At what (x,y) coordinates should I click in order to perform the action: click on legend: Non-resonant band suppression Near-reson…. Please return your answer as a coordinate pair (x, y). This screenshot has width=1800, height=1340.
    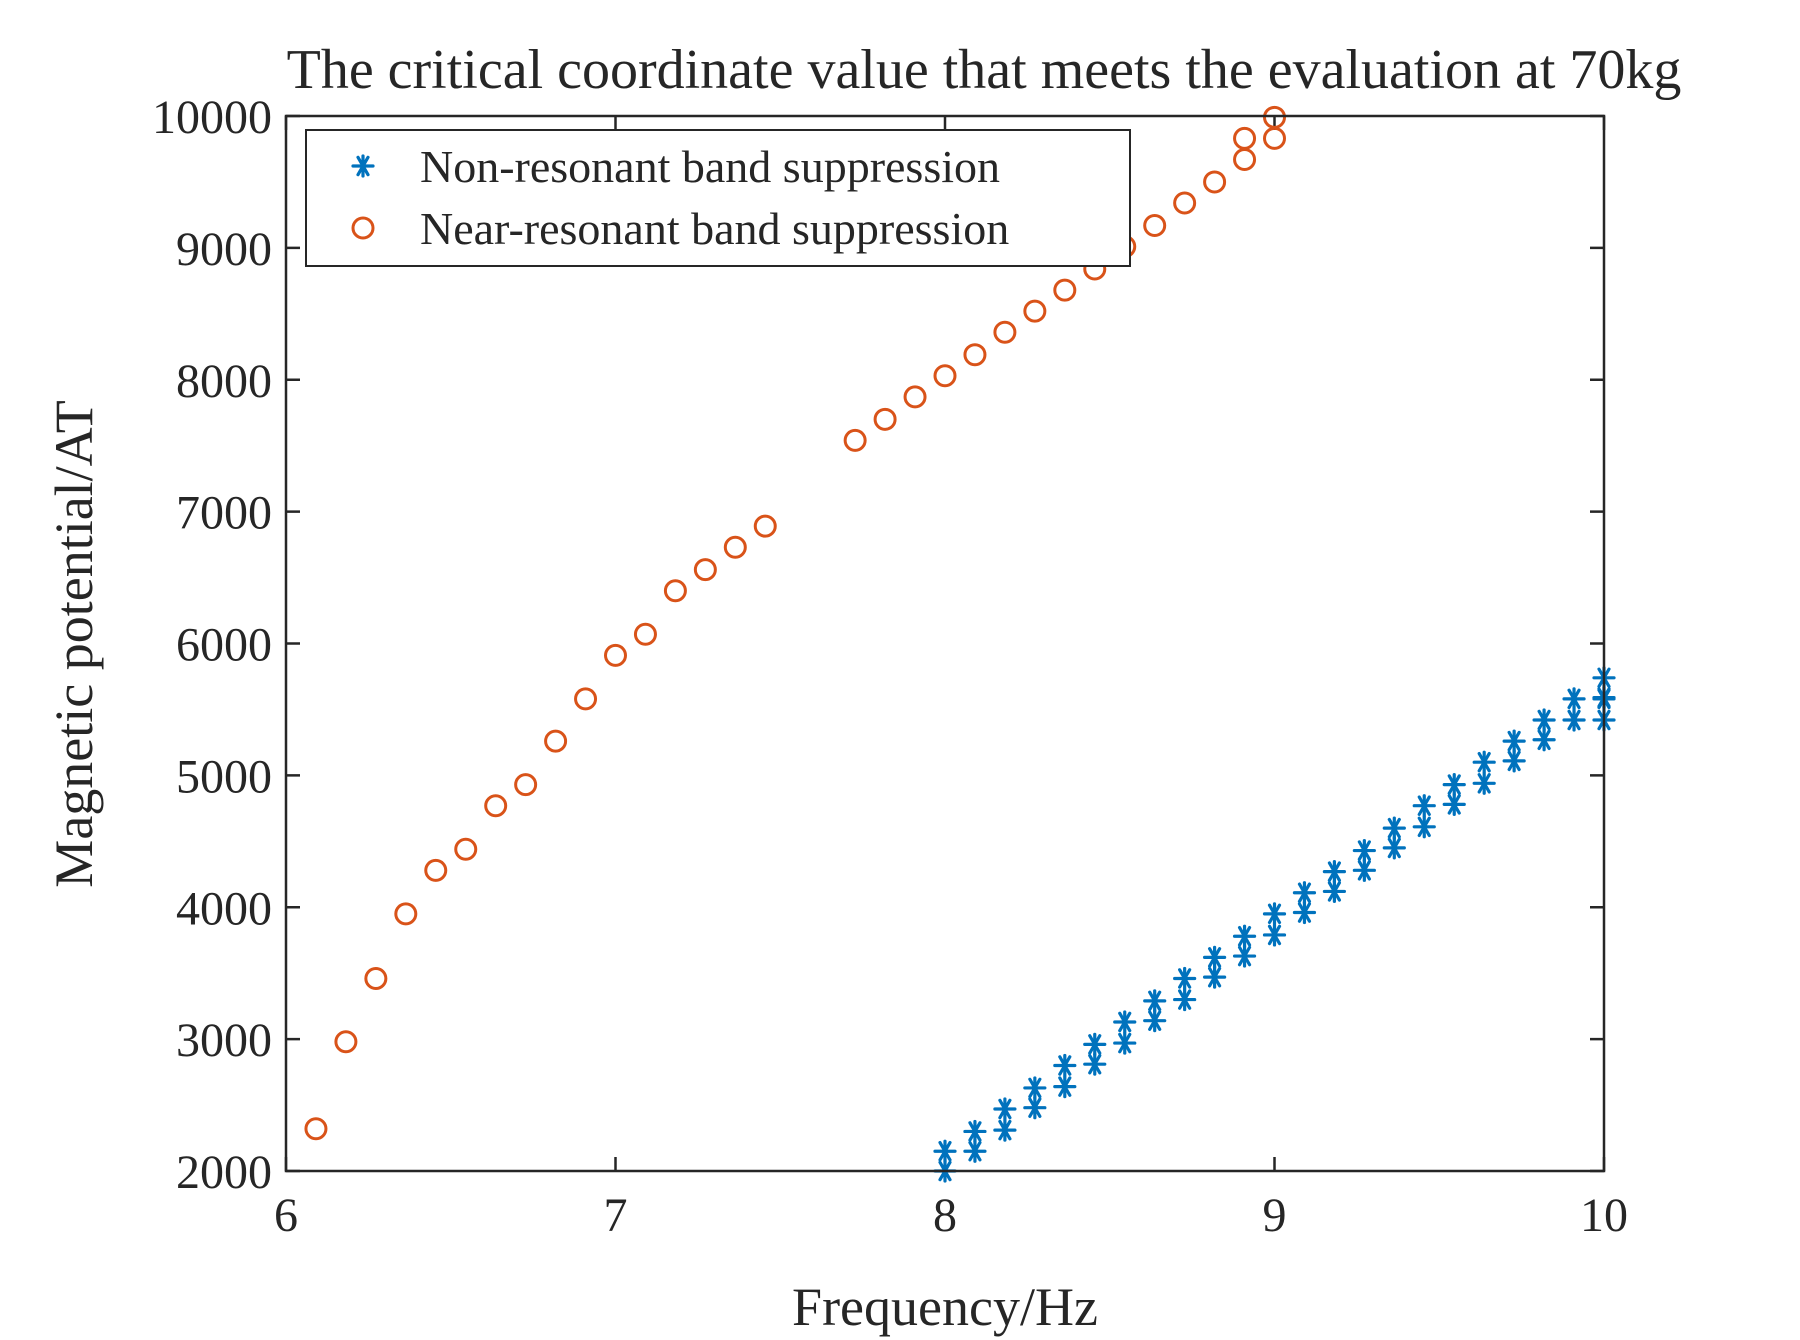
    Looking at the image, I should click on (718, 198).